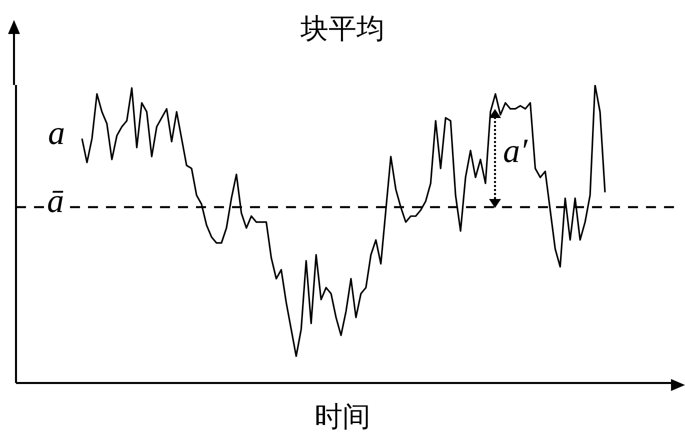 This screenshot has height=446, width=685. I want to click on annotation: a′, so click(515, 152).